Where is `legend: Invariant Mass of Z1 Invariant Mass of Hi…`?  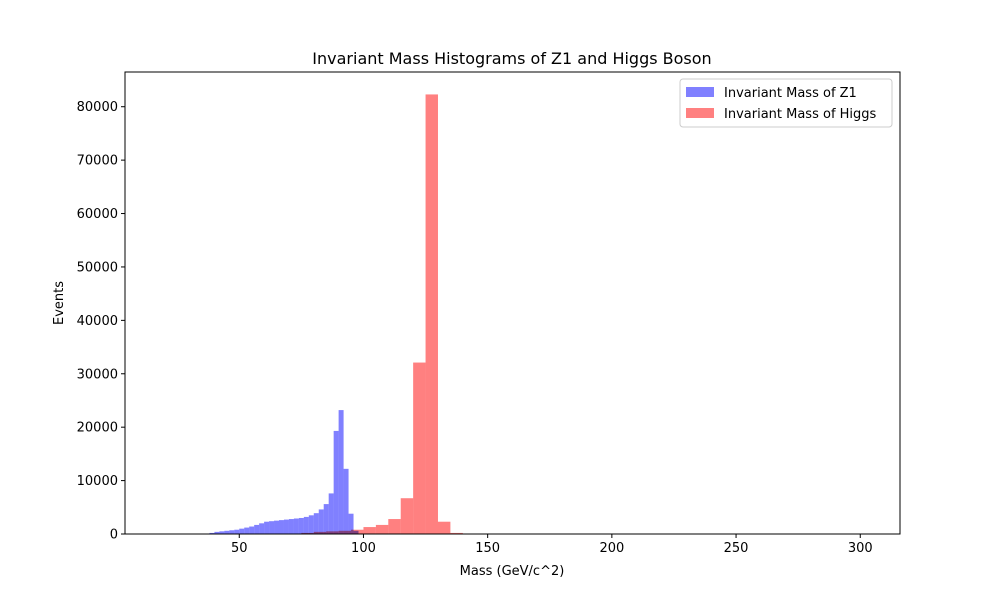 legend: Invariant Mass of Z1 Invariant Mass of Hi… is located at coordinates (786, 103).